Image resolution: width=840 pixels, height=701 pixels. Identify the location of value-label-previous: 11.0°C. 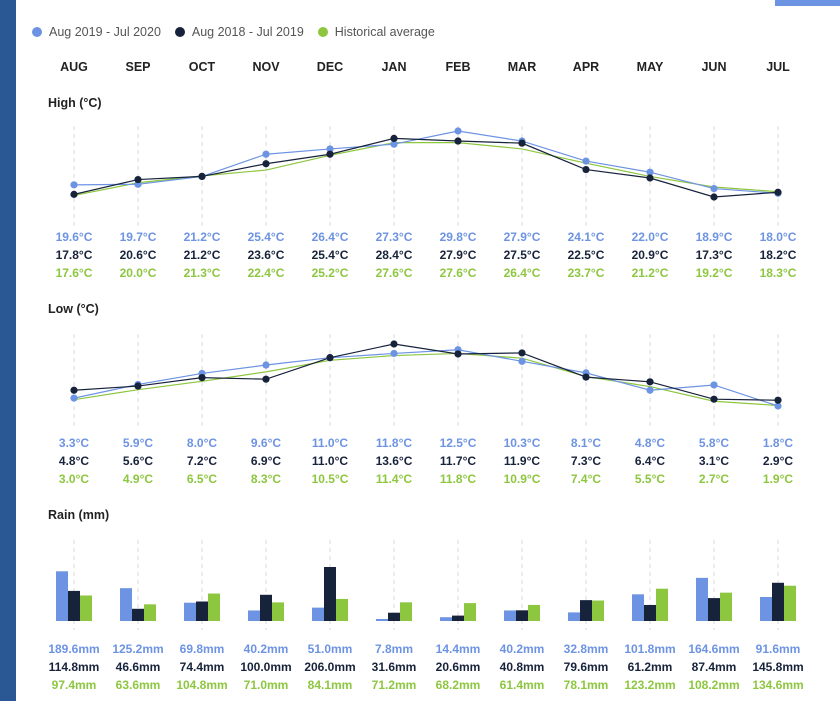
(330, 461).